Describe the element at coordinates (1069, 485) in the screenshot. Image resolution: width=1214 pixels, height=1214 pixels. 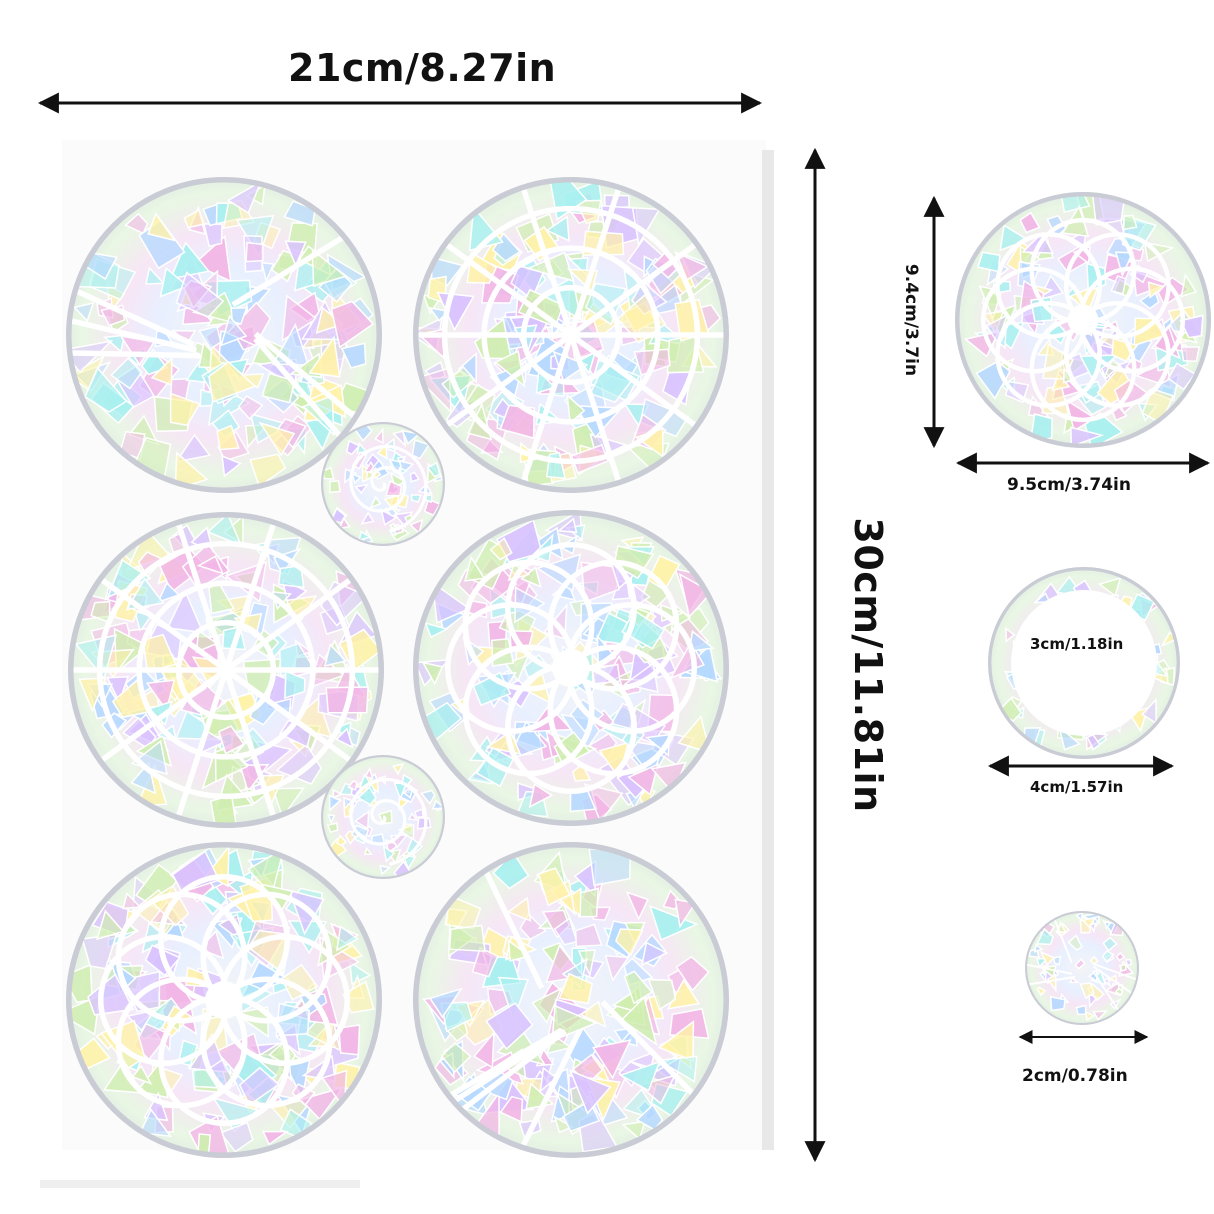
I see `large-width-label: 9.5cm/3.74in` at that location.